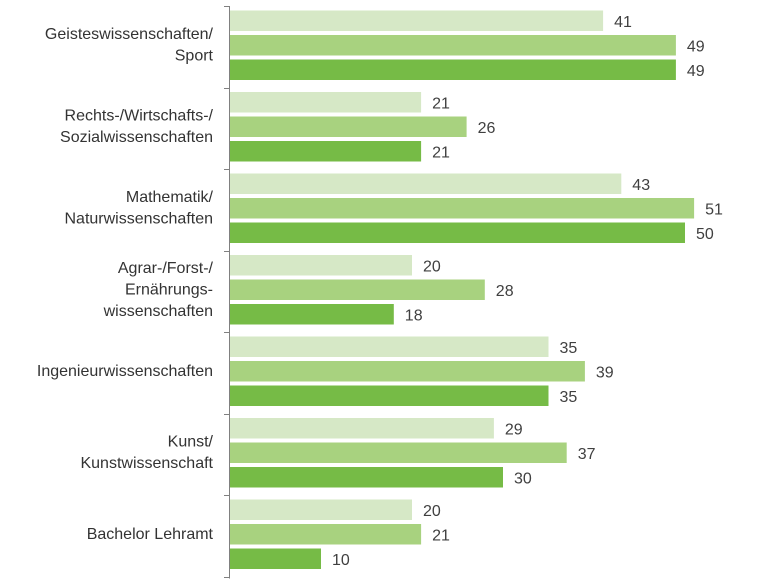 The width and height of the screenshot is (757, 579). Describe the element at coordinates (714, 209) in the screenshot. I see `data-label: 51` at that location.